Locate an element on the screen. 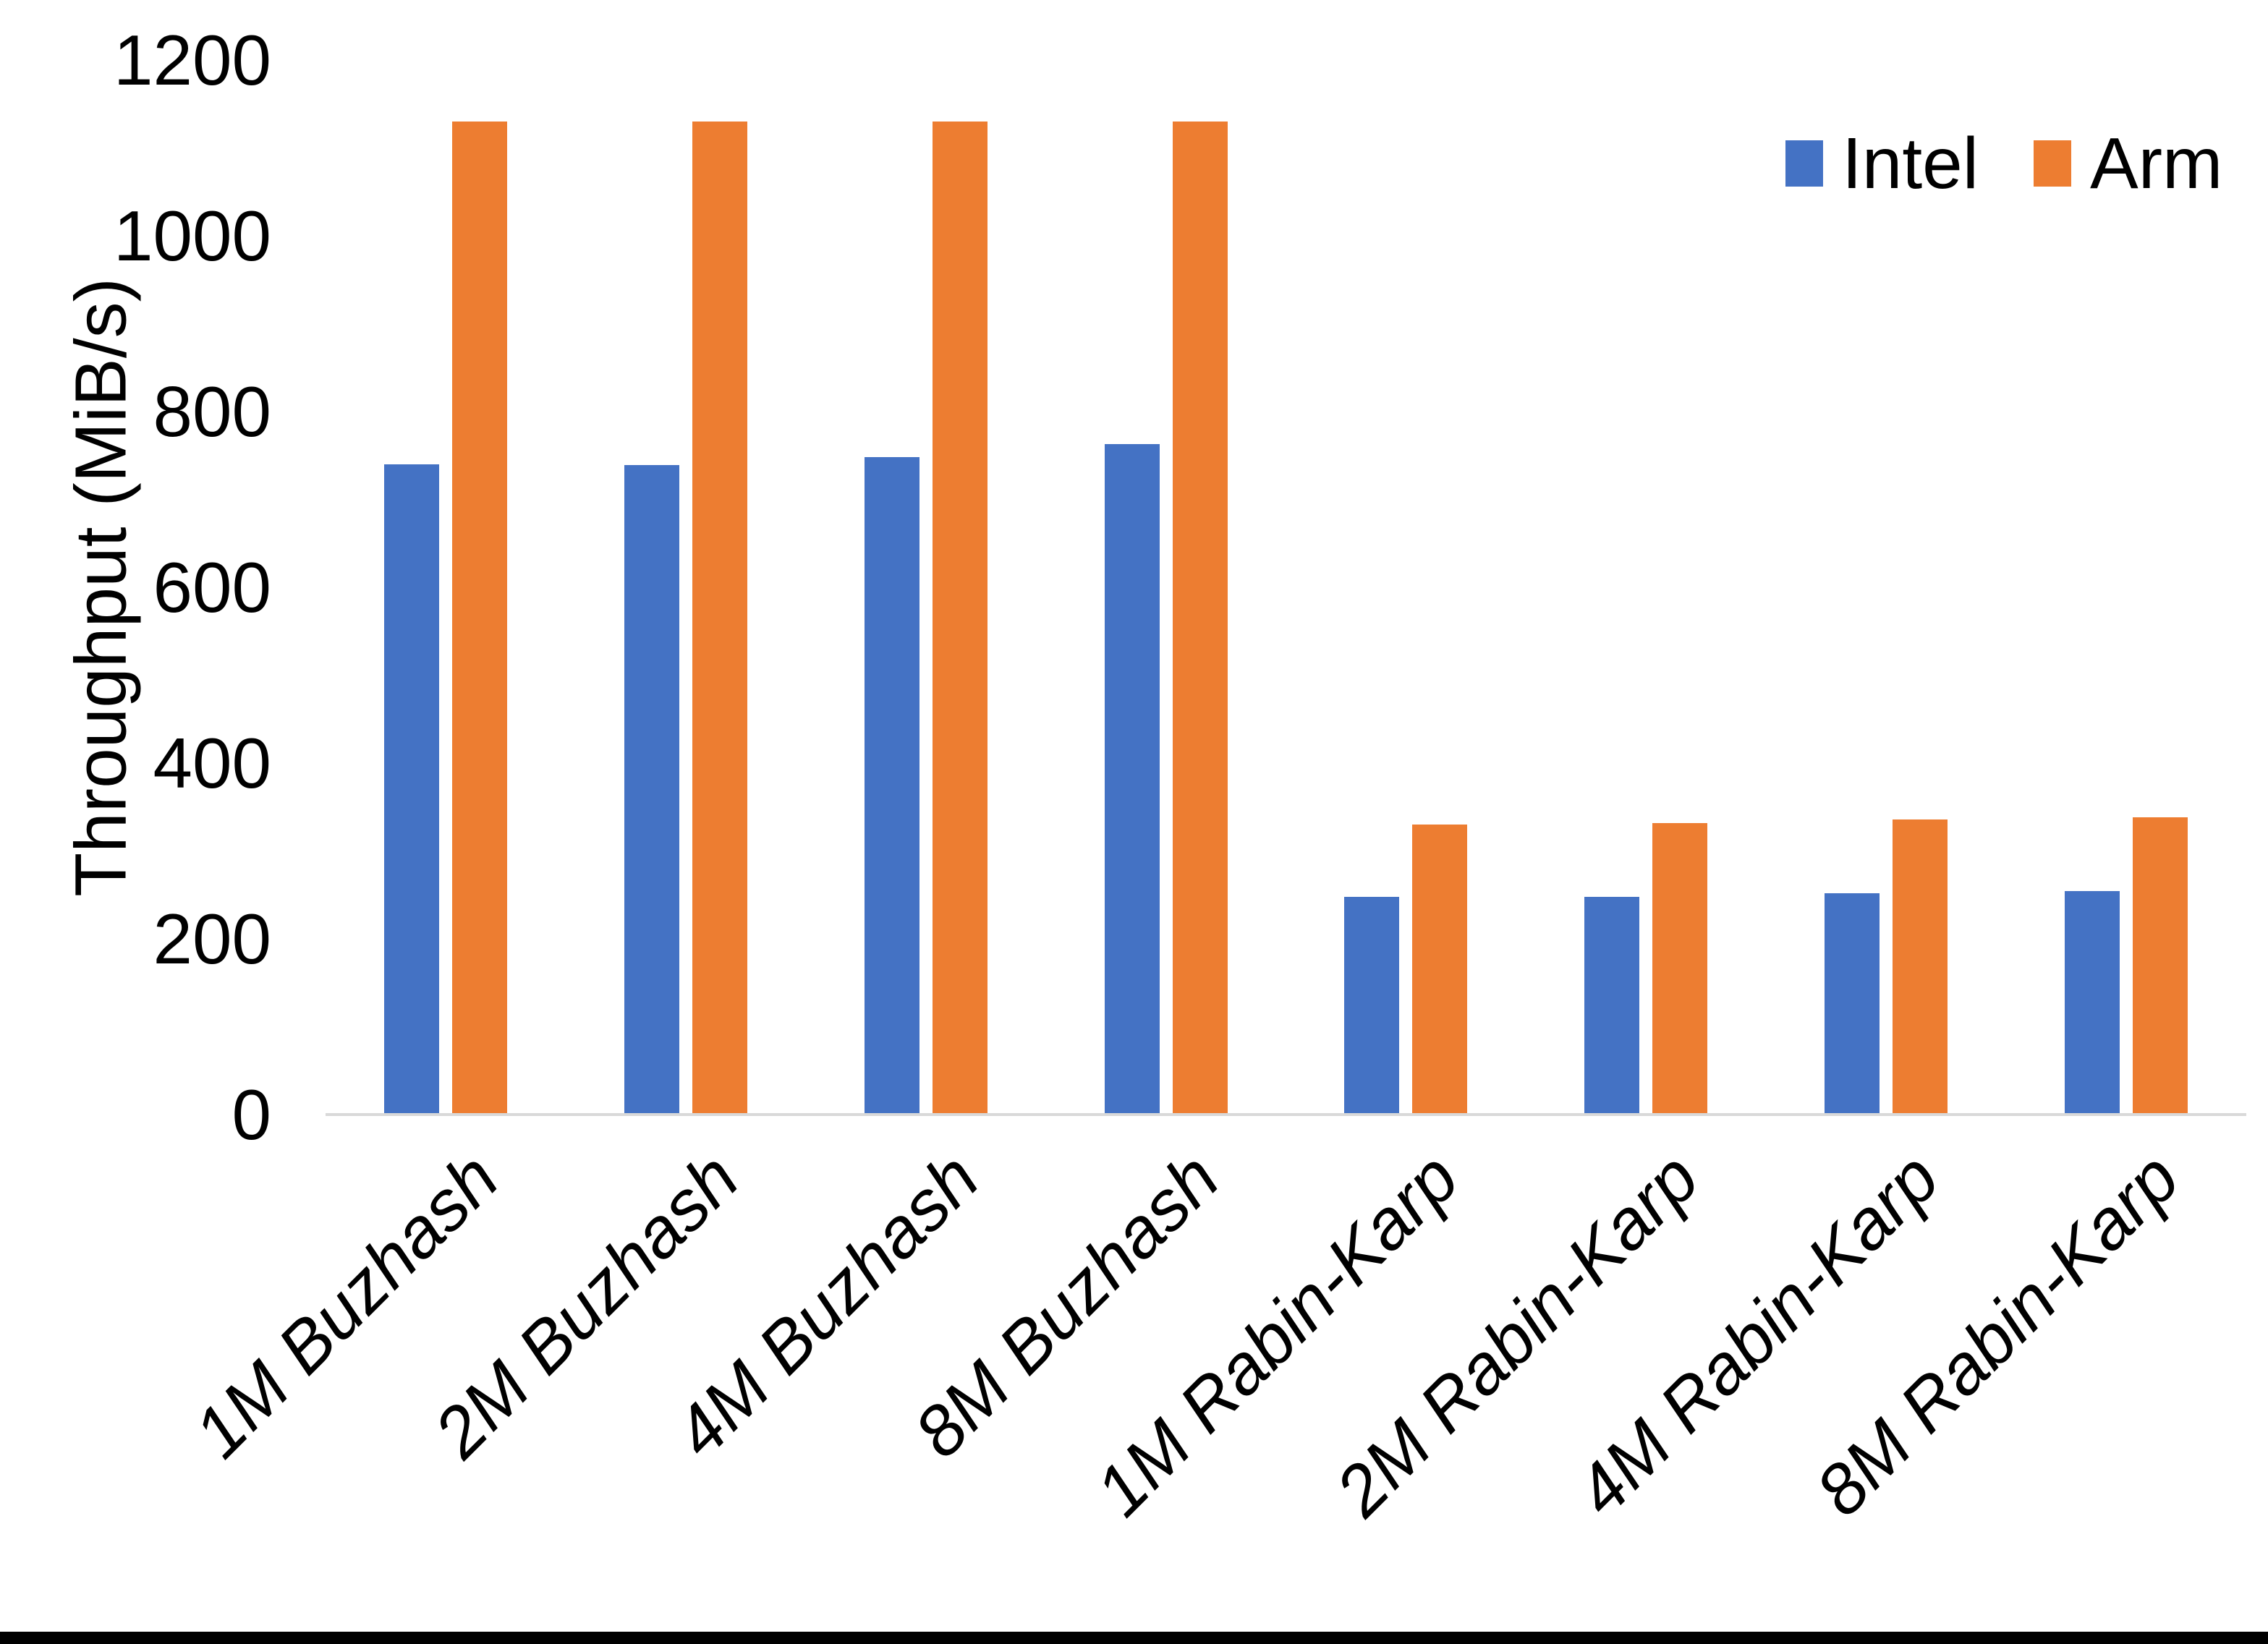 The height and width of the screenshot is (1644, 2268). legend-item-intel: Intel is located at coordinates (1882, 163).